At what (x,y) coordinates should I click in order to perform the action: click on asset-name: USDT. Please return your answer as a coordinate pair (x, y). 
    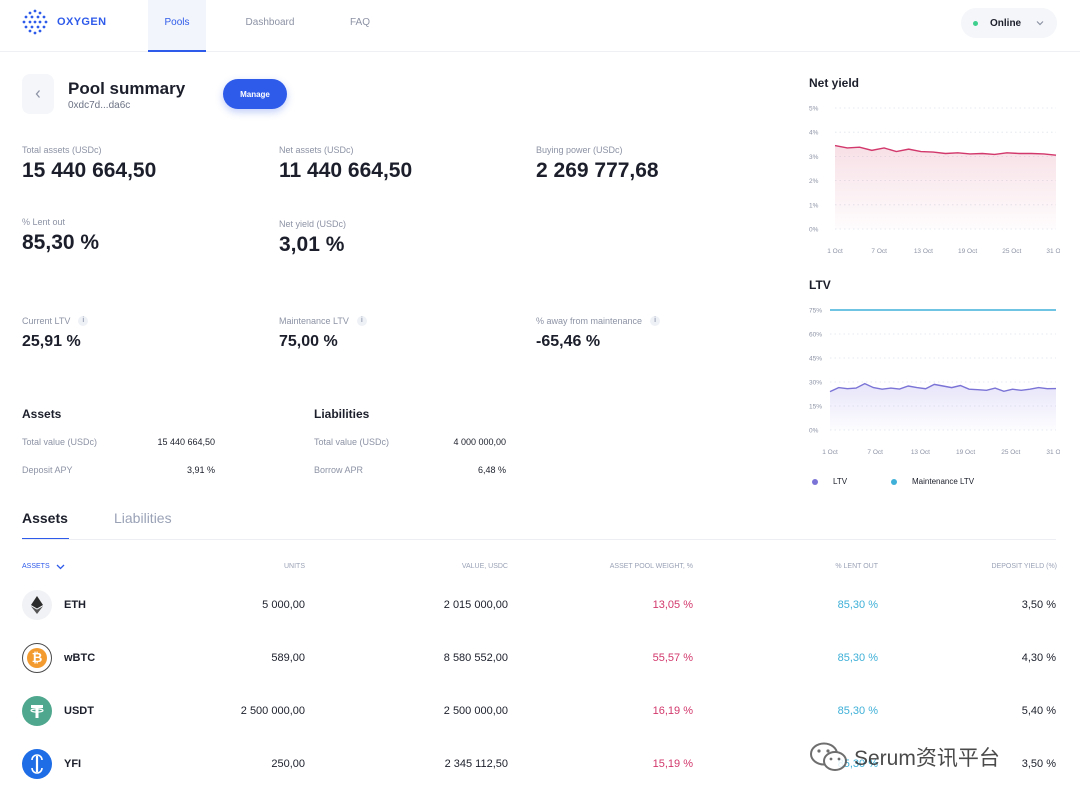
    Looking at the image, I should click on (79, 711).